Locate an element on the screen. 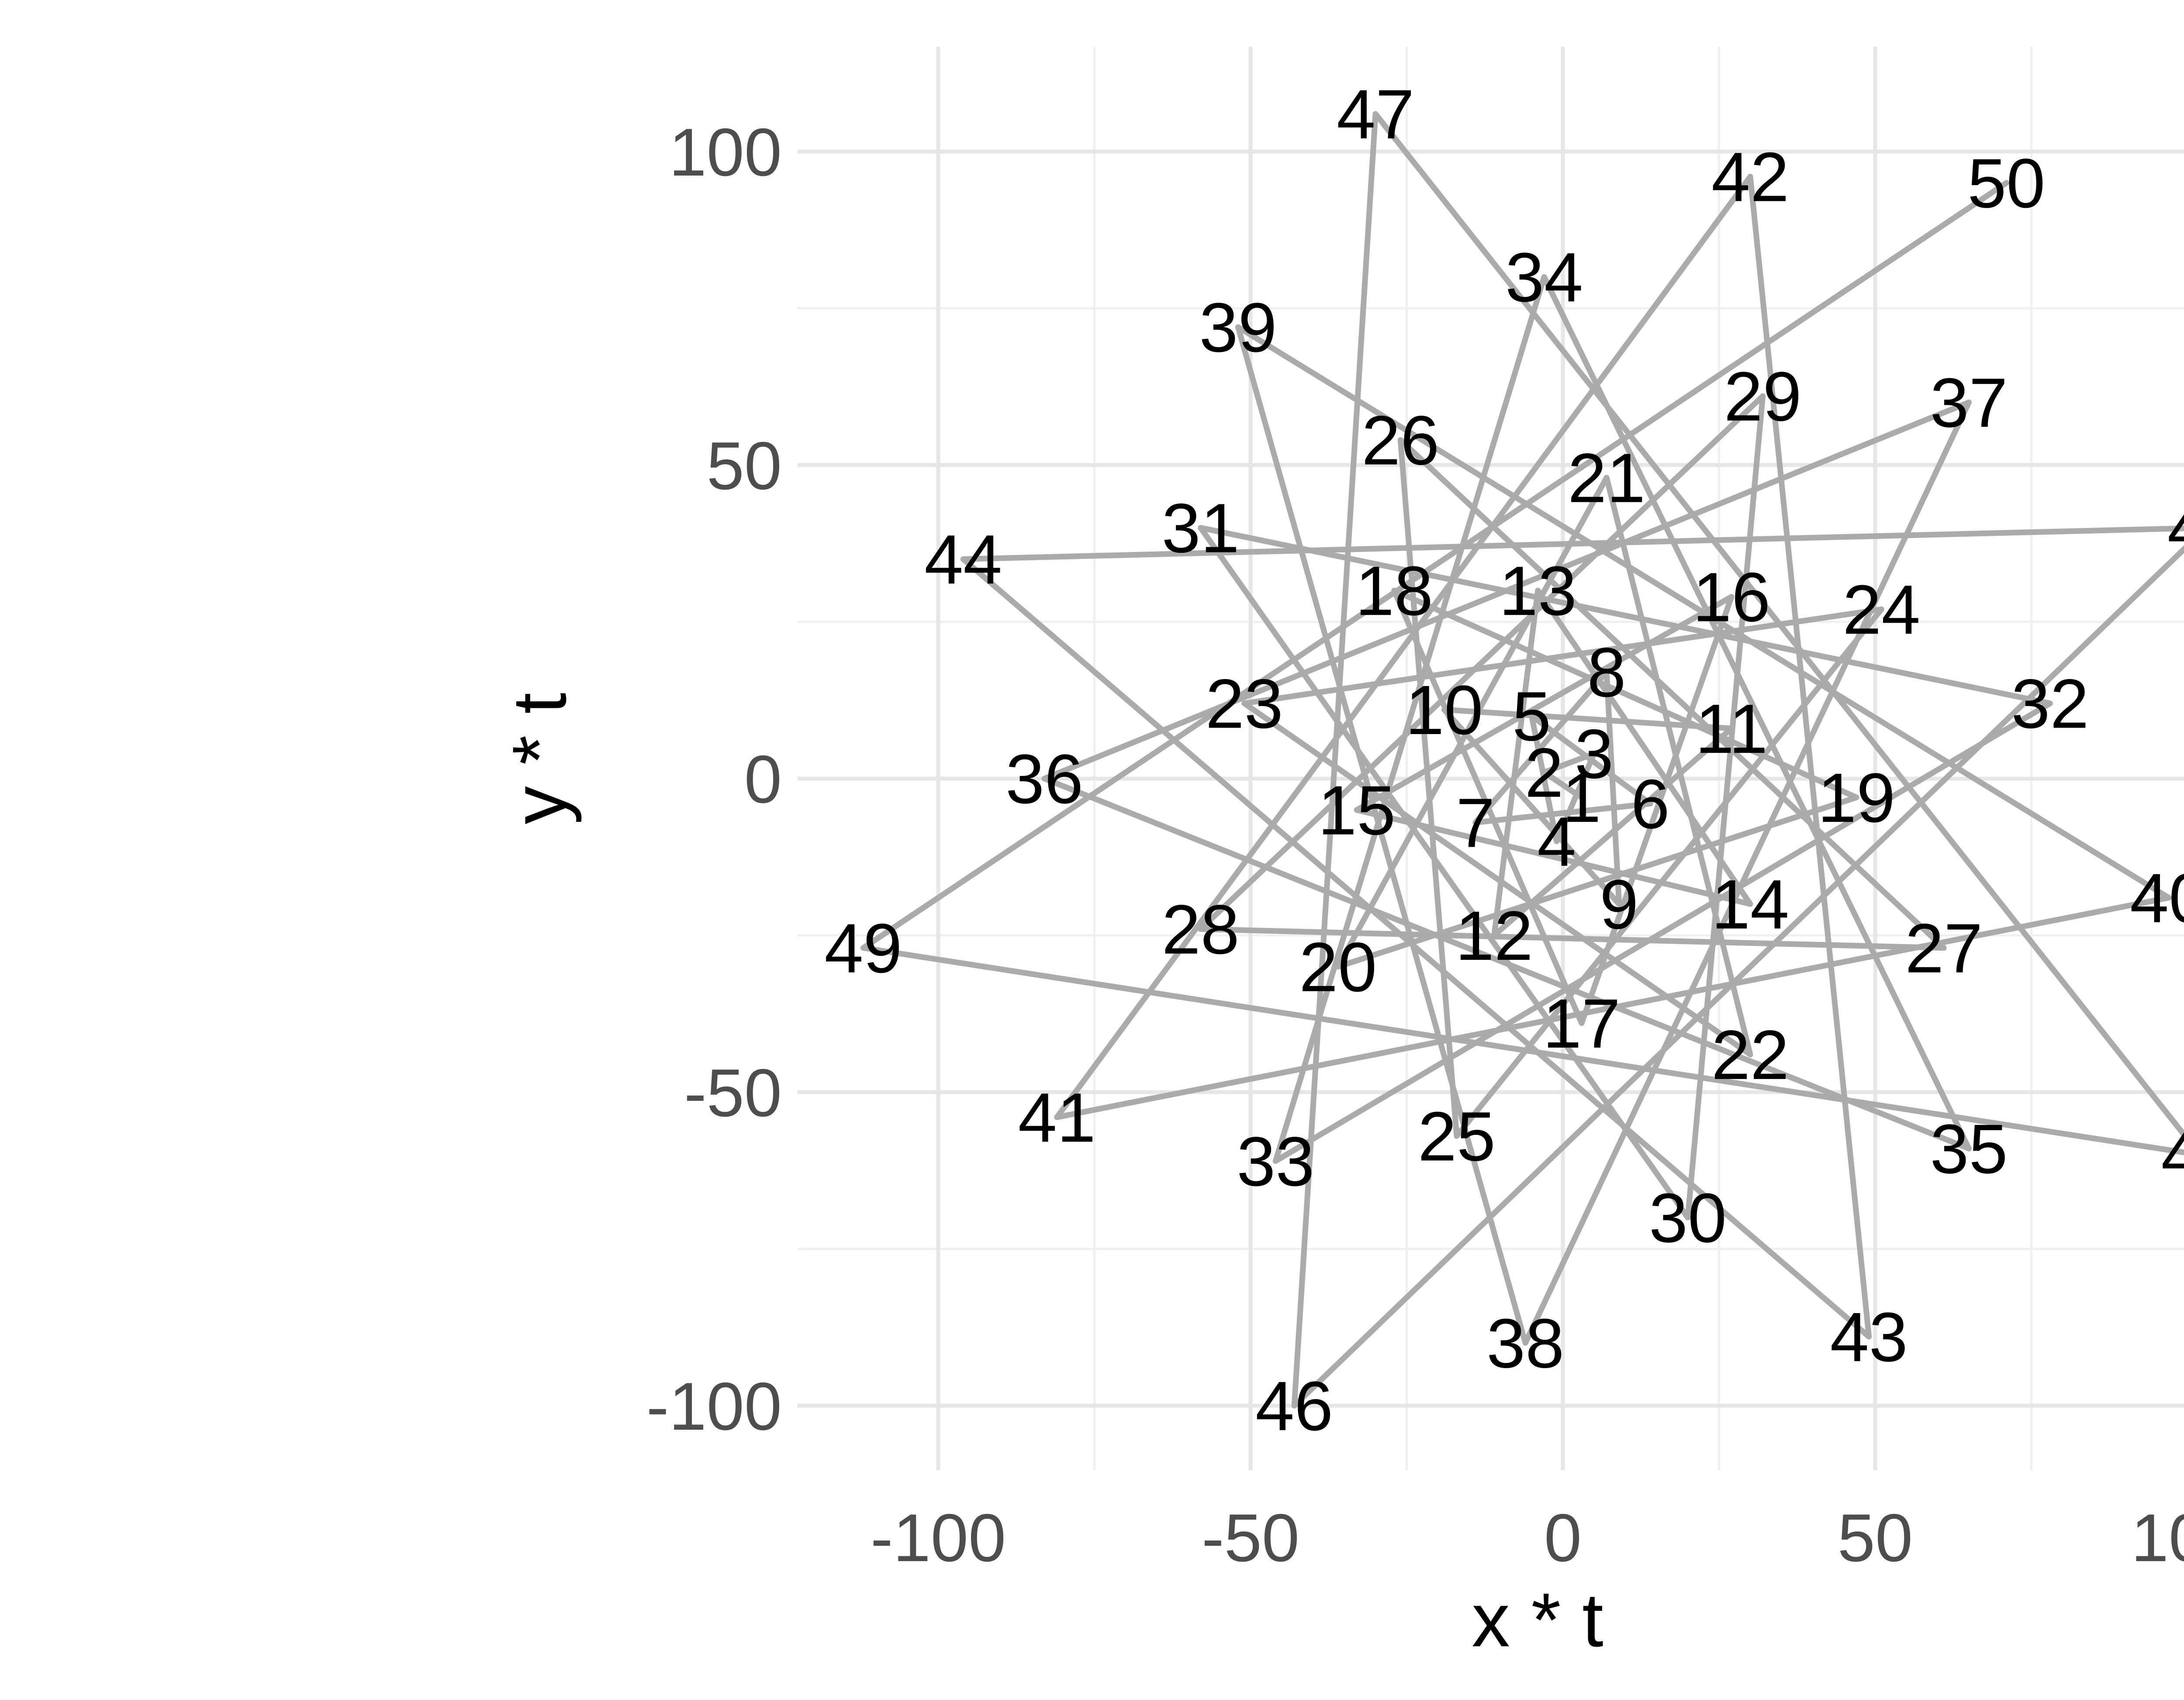 The width and height of the screenshot is (2184, 1700). point-label-16: 16 is located at coordinates (1731, 597).